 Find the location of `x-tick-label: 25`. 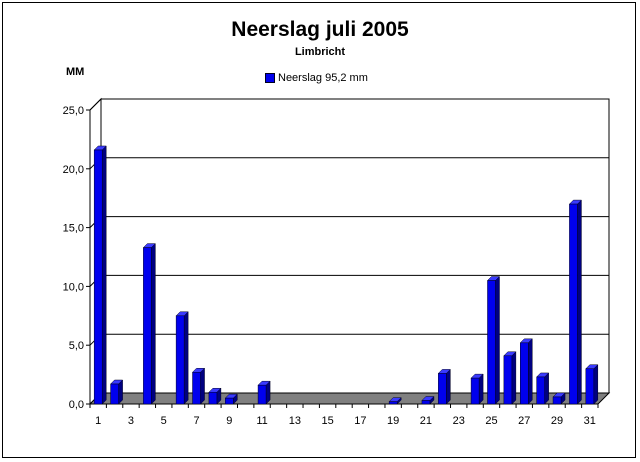

x-tick-label: 25 is located at coordinates (491, 421).